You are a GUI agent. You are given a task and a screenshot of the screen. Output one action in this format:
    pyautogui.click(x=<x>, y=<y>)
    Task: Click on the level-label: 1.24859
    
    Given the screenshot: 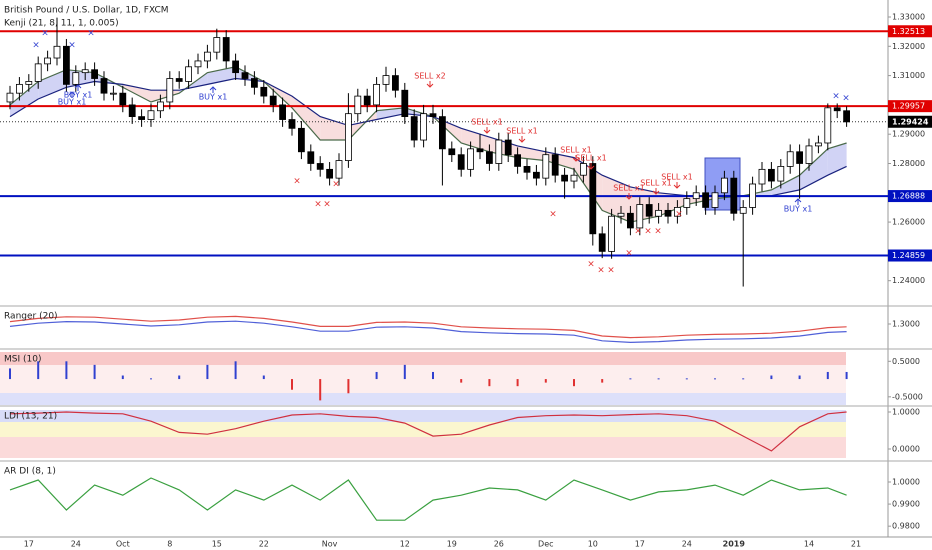 What is the action you would take?
    pyautogui.click(x=908, y=255)
    